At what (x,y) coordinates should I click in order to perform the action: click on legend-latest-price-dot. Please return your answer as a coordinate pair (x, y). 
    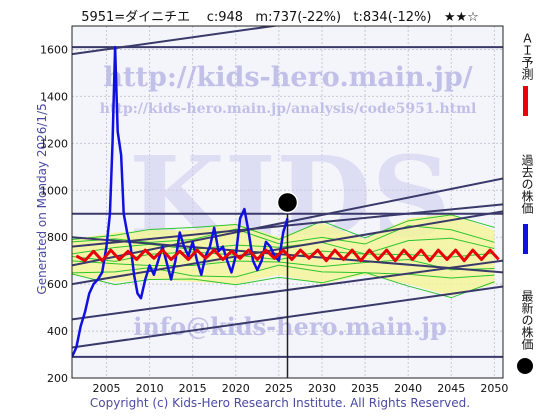
    Looking at the image, I should click on (525, 366).